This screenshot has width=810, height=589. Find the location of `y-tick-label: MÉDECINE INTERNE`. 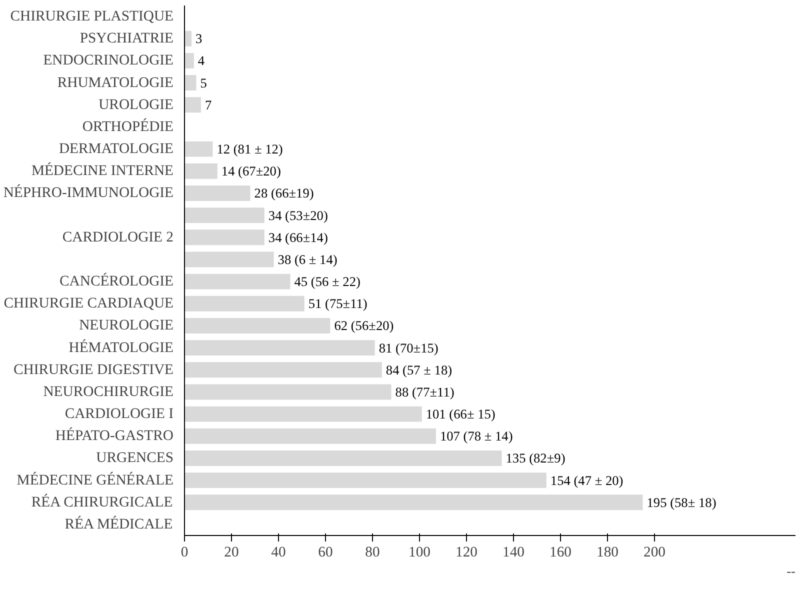

y-tick-label: MÉDECINE INTERNE is located at coordinates (102, 171).